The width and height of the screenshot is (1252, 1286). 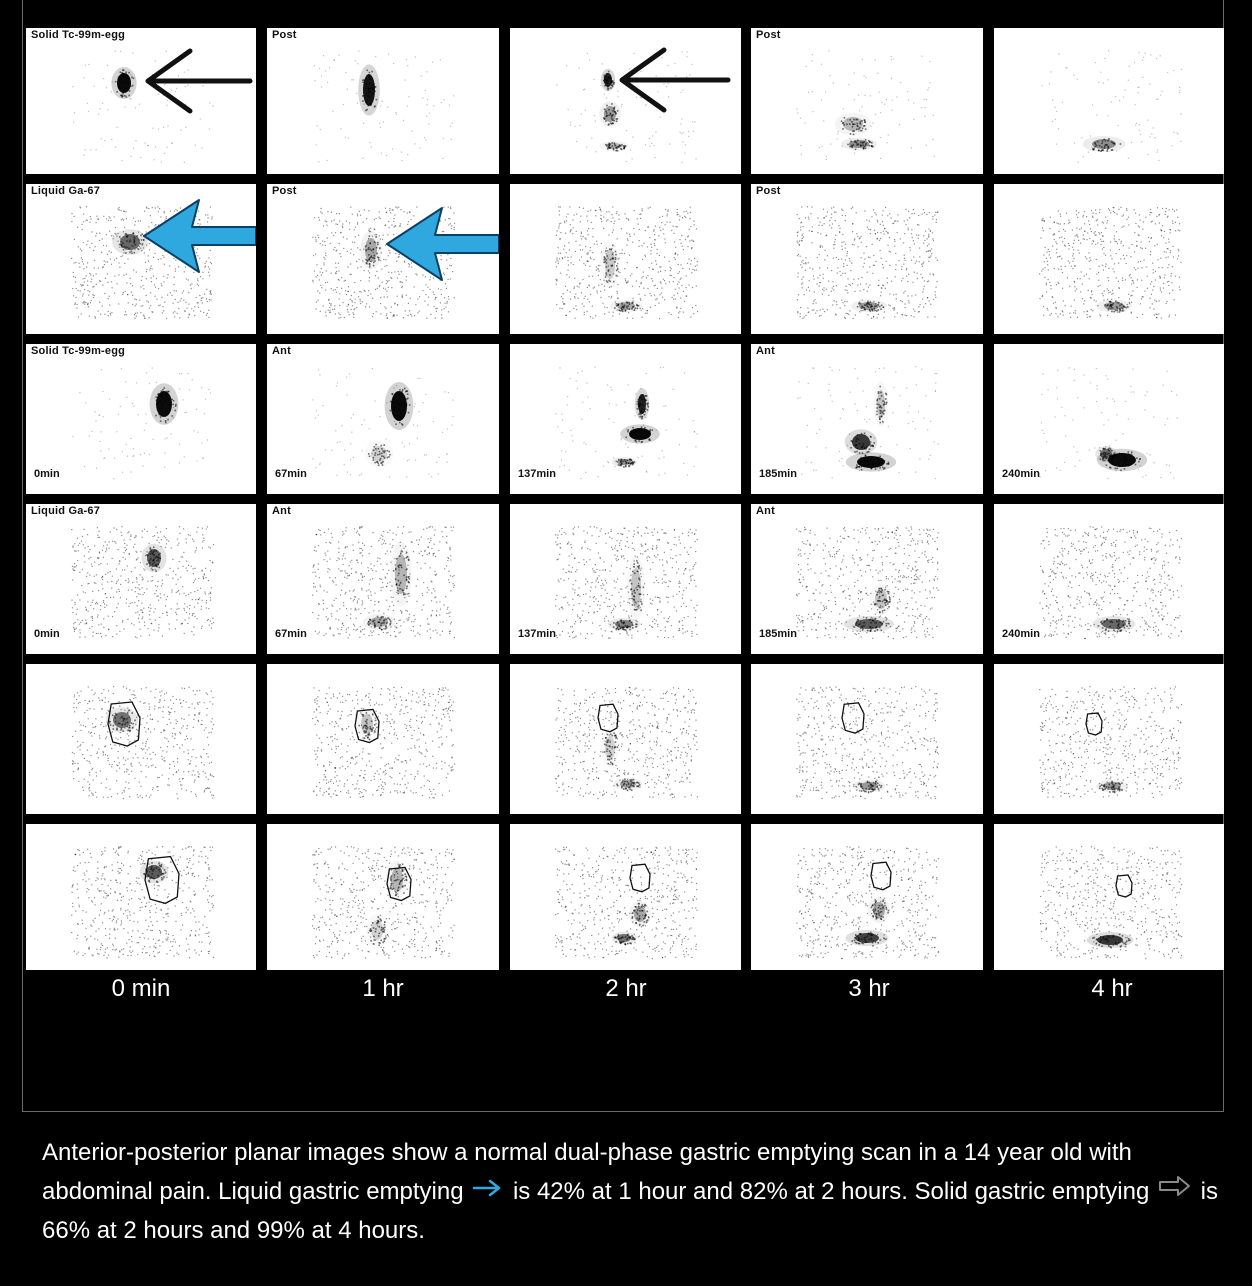 What do you see at coordinates (778, 474) in the screenshot?
I see `panel-time-label: 185min` at bounding box center [778, 474].